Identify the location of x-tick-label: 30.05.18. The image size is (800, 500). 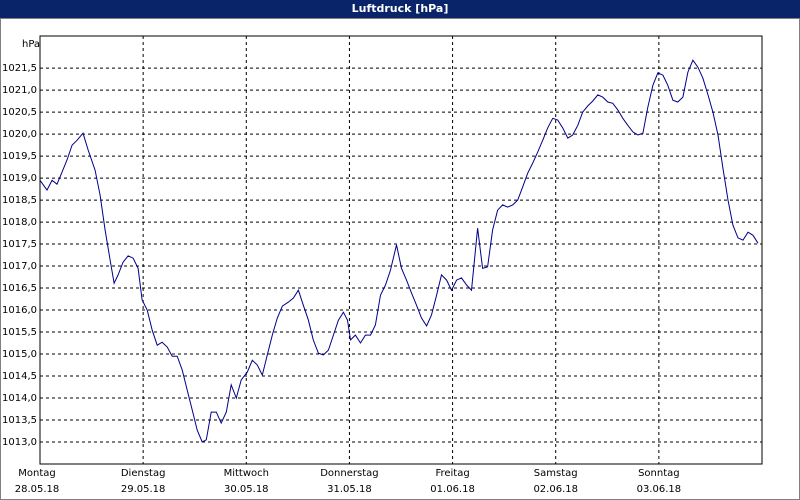
(246, 489).